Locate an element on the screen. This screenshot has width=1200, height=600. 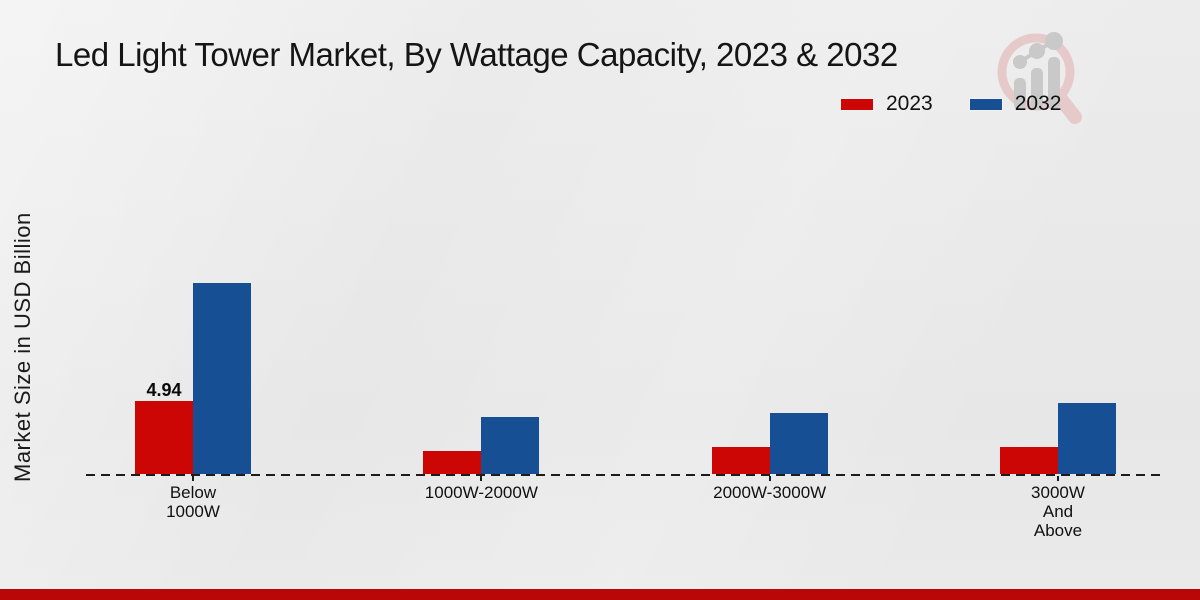
x-axis-category-label-3: 3000W And Above is located at coordinates (1058, 511).